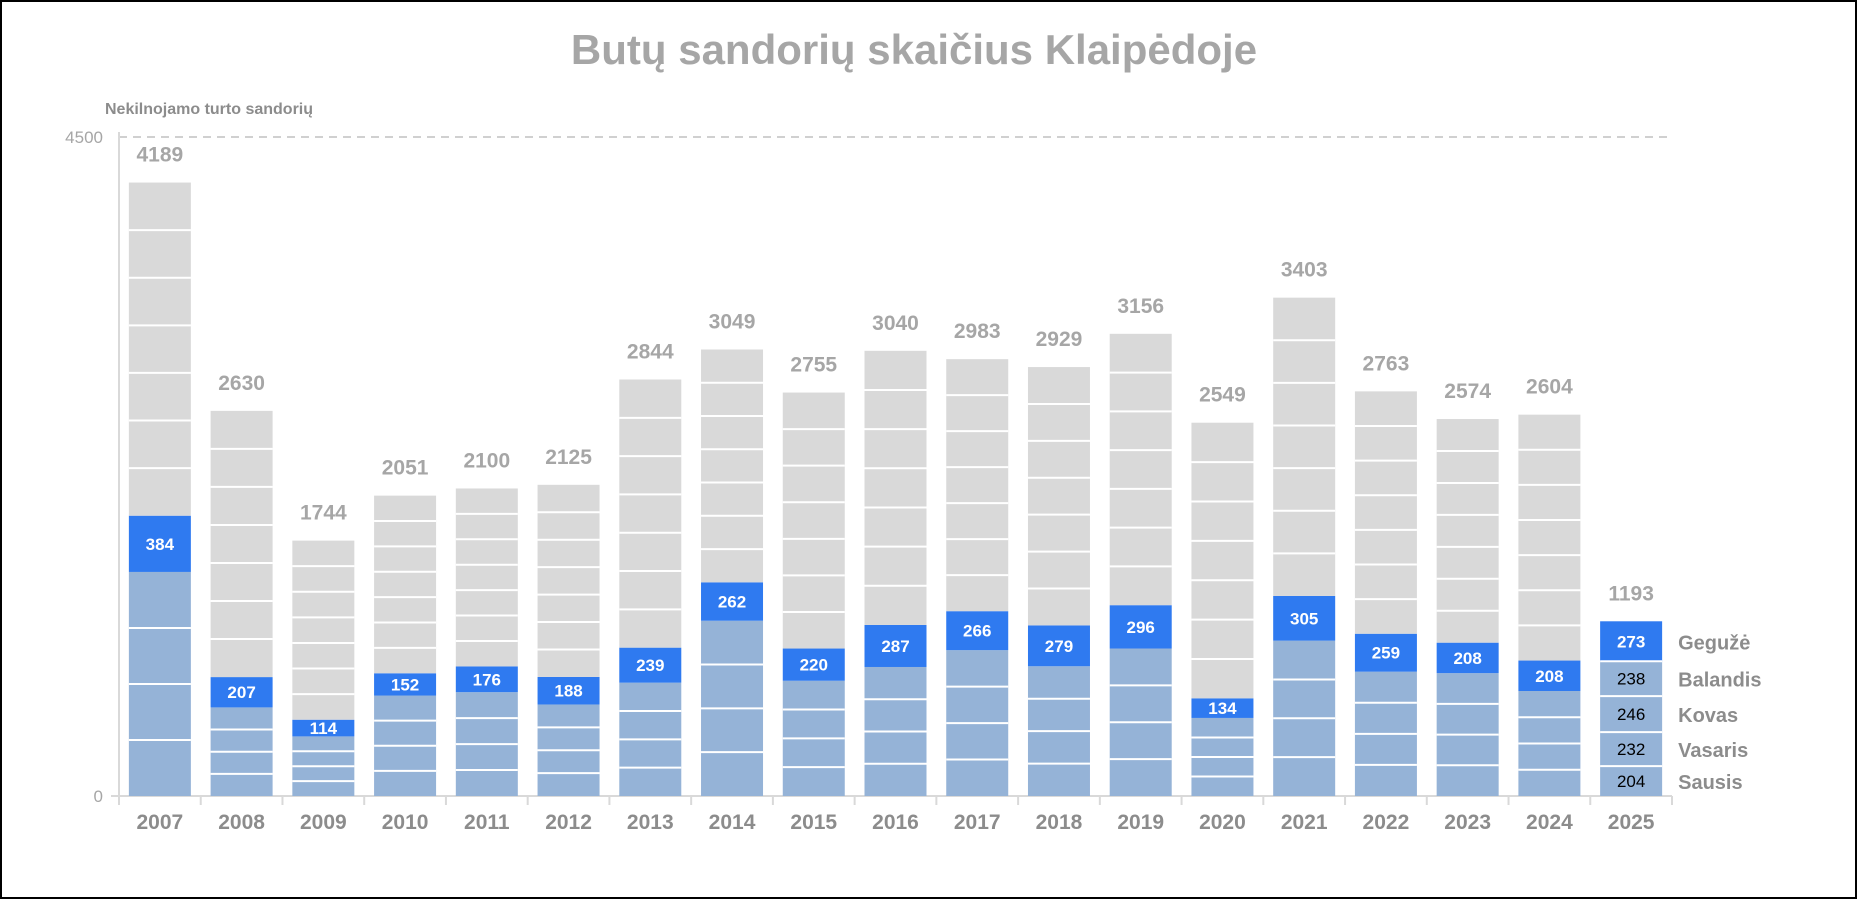 This screenshot has height=899, width=1857. I want to click on data-label: 287, so click(895, 646).